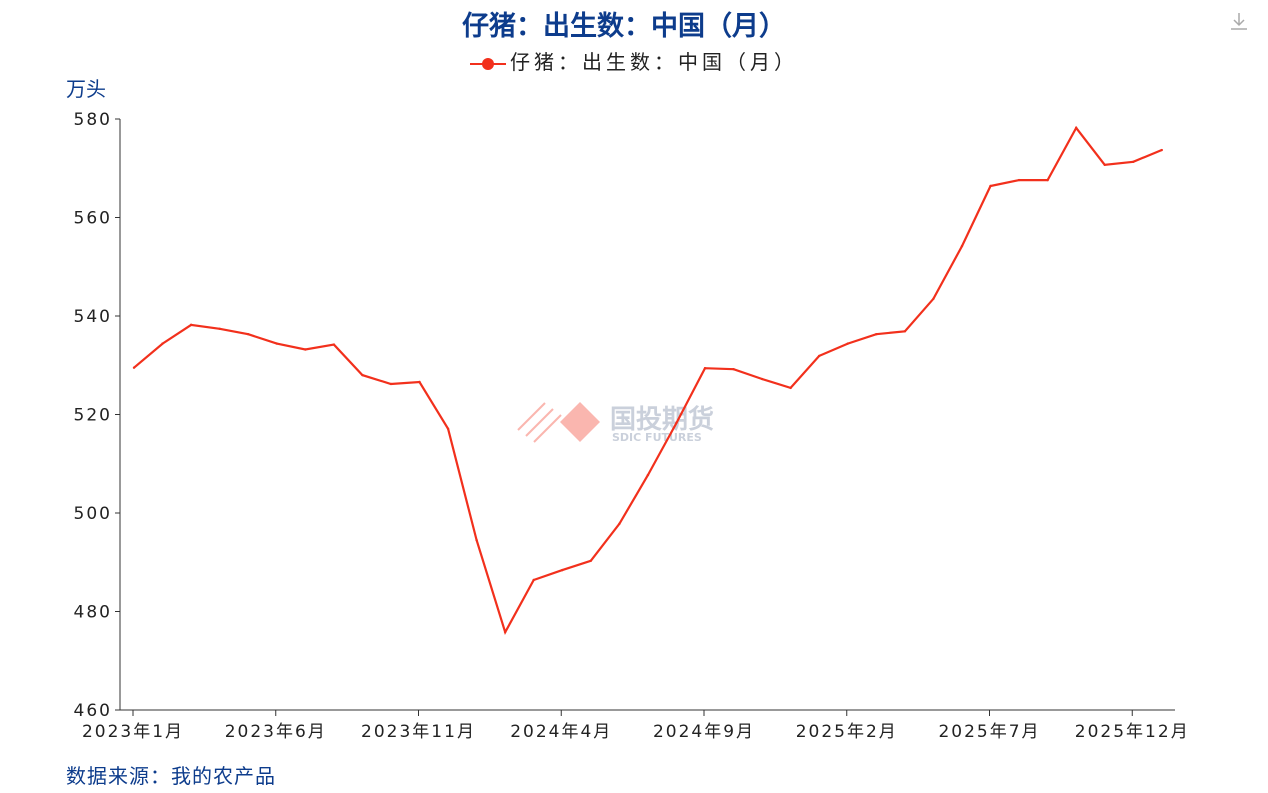  I want to click on y-tick-label: 540, so click(93, 317).